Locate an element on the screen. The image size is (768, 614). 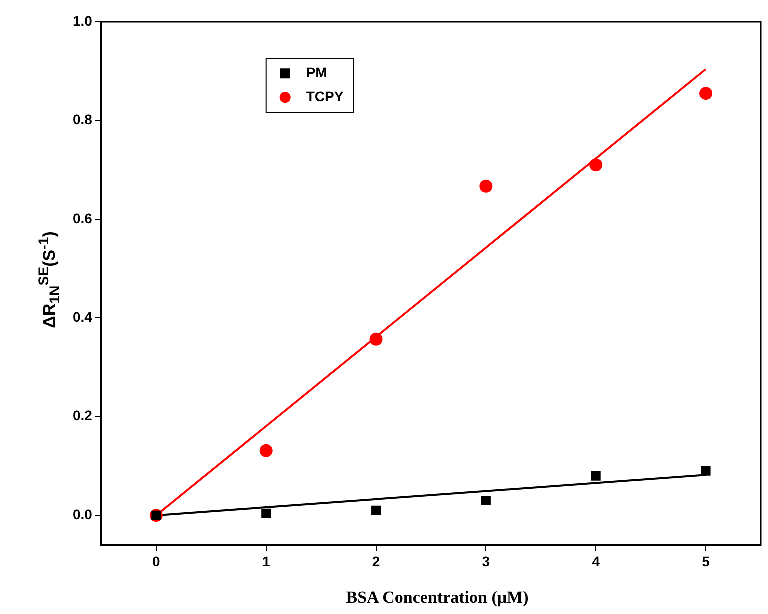
y-tick-label: 0.6 is located at coordinates (82, 218).